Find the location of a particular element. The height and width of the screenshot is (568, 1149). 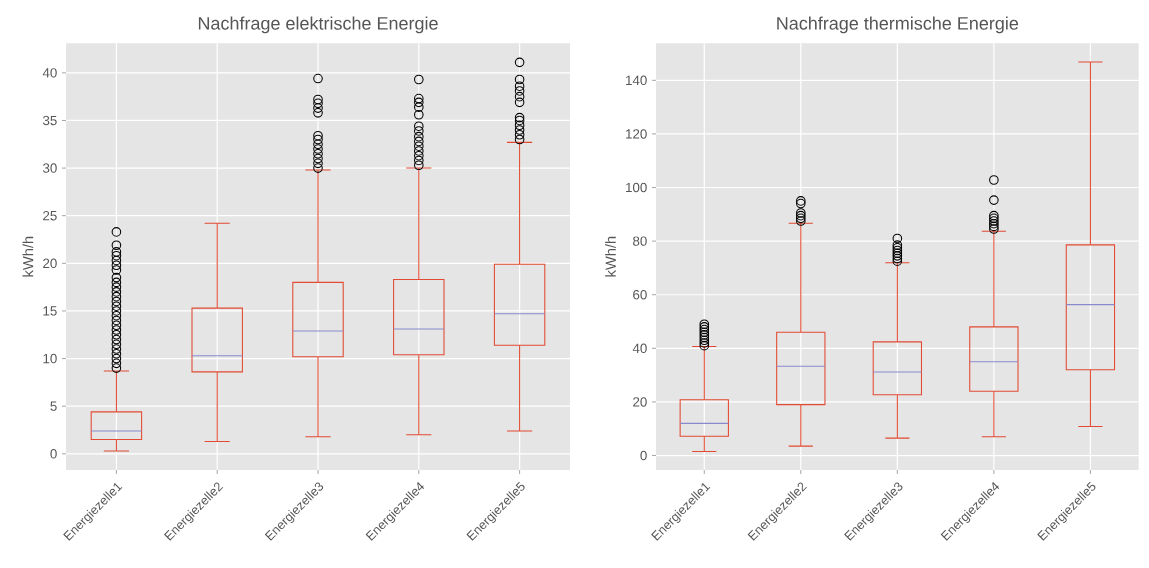

chart-title: Nachfrage elektrische Energie is located at coordinates (318, 25).